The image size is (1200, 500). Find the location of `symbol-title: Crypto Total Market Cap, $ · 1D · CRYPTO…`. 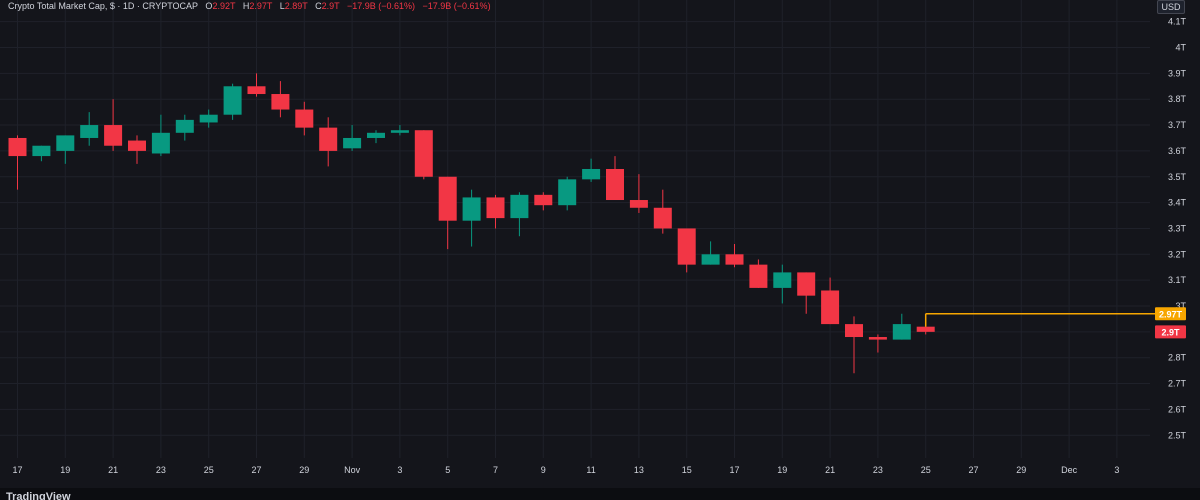

symbol-title: Crypto Total Market Cap, $ · 1D · CRYPTO… is located at coordinates (103, 6).